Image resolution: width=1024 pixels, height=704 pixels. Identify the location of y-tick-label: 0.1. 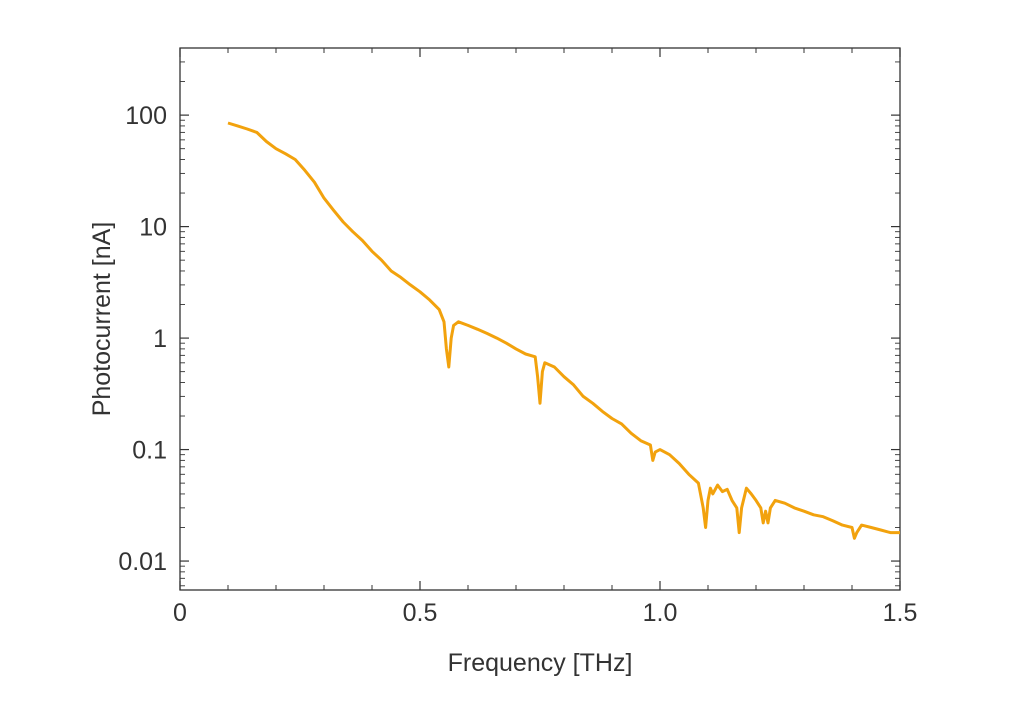
(149, 451).